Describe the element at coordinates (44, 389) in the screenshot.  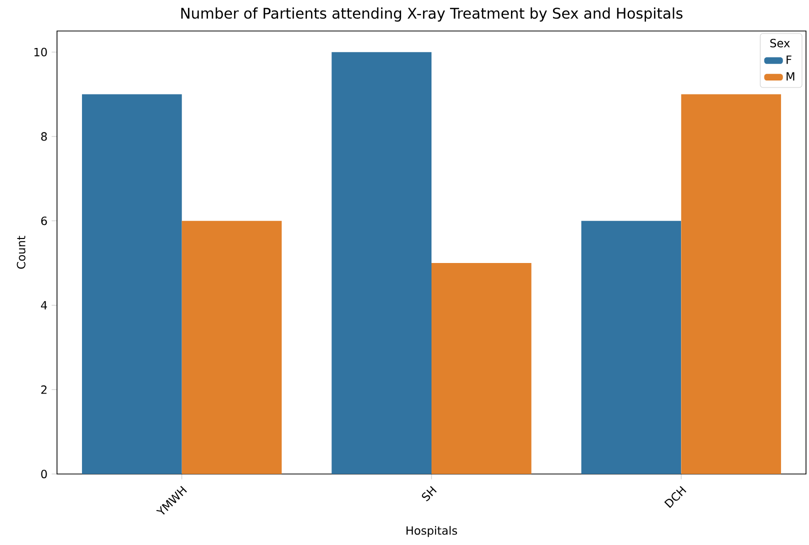
I see `y-tick-label: 2` at that location.